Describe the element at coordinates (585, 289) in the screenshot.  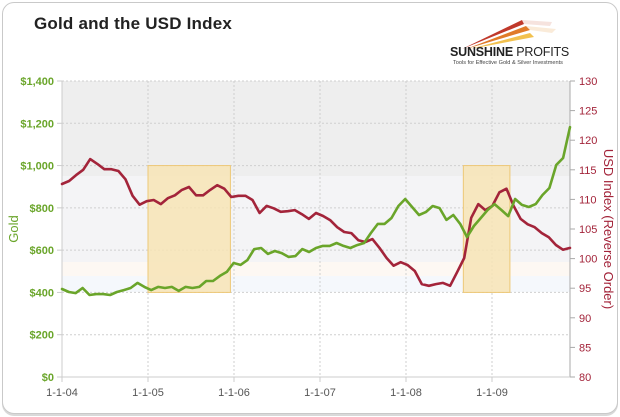
I see `y2-tick-label: 95` at that location.